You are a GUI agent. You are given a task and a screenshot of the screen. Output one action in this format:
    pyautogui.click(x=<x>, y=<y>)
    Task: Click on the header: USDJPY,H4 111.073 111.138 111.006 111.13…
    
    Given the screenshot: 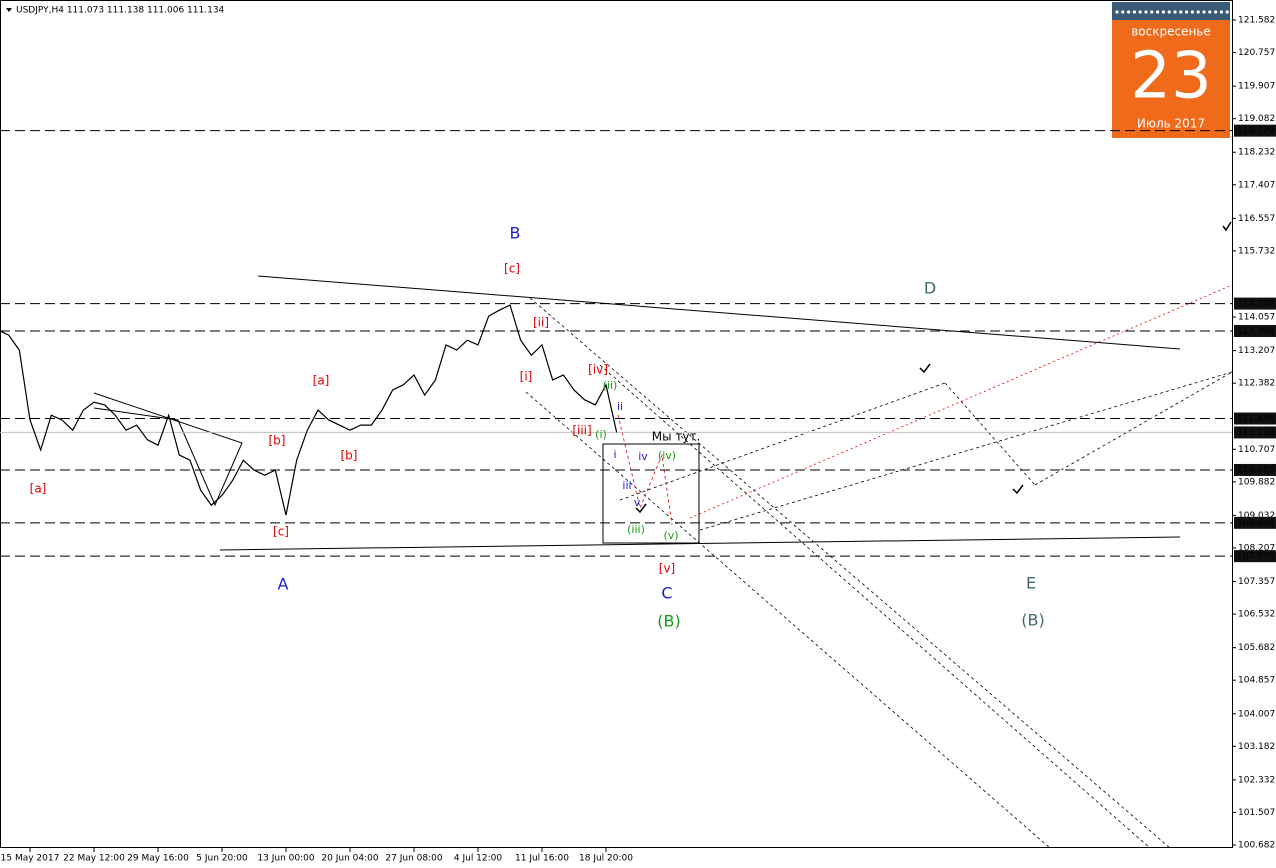 What is the action you would take?
    pyautogui.click(x=115, y=11)
    